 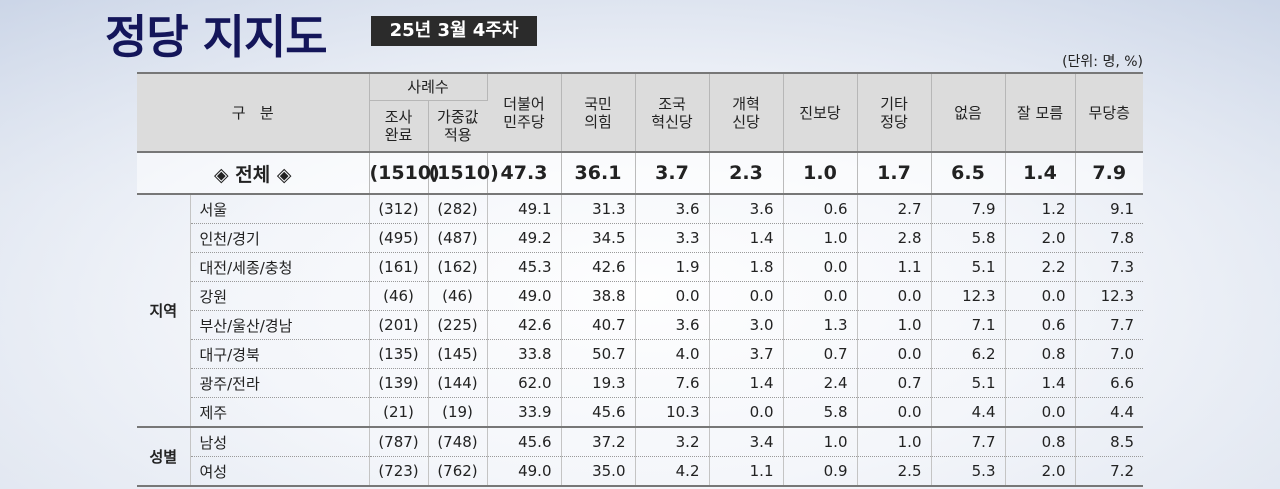 What do you see at coordinates (820, 325) in the screenshot?
I see `row-value: 1.3` at bounding box center [820, 325].